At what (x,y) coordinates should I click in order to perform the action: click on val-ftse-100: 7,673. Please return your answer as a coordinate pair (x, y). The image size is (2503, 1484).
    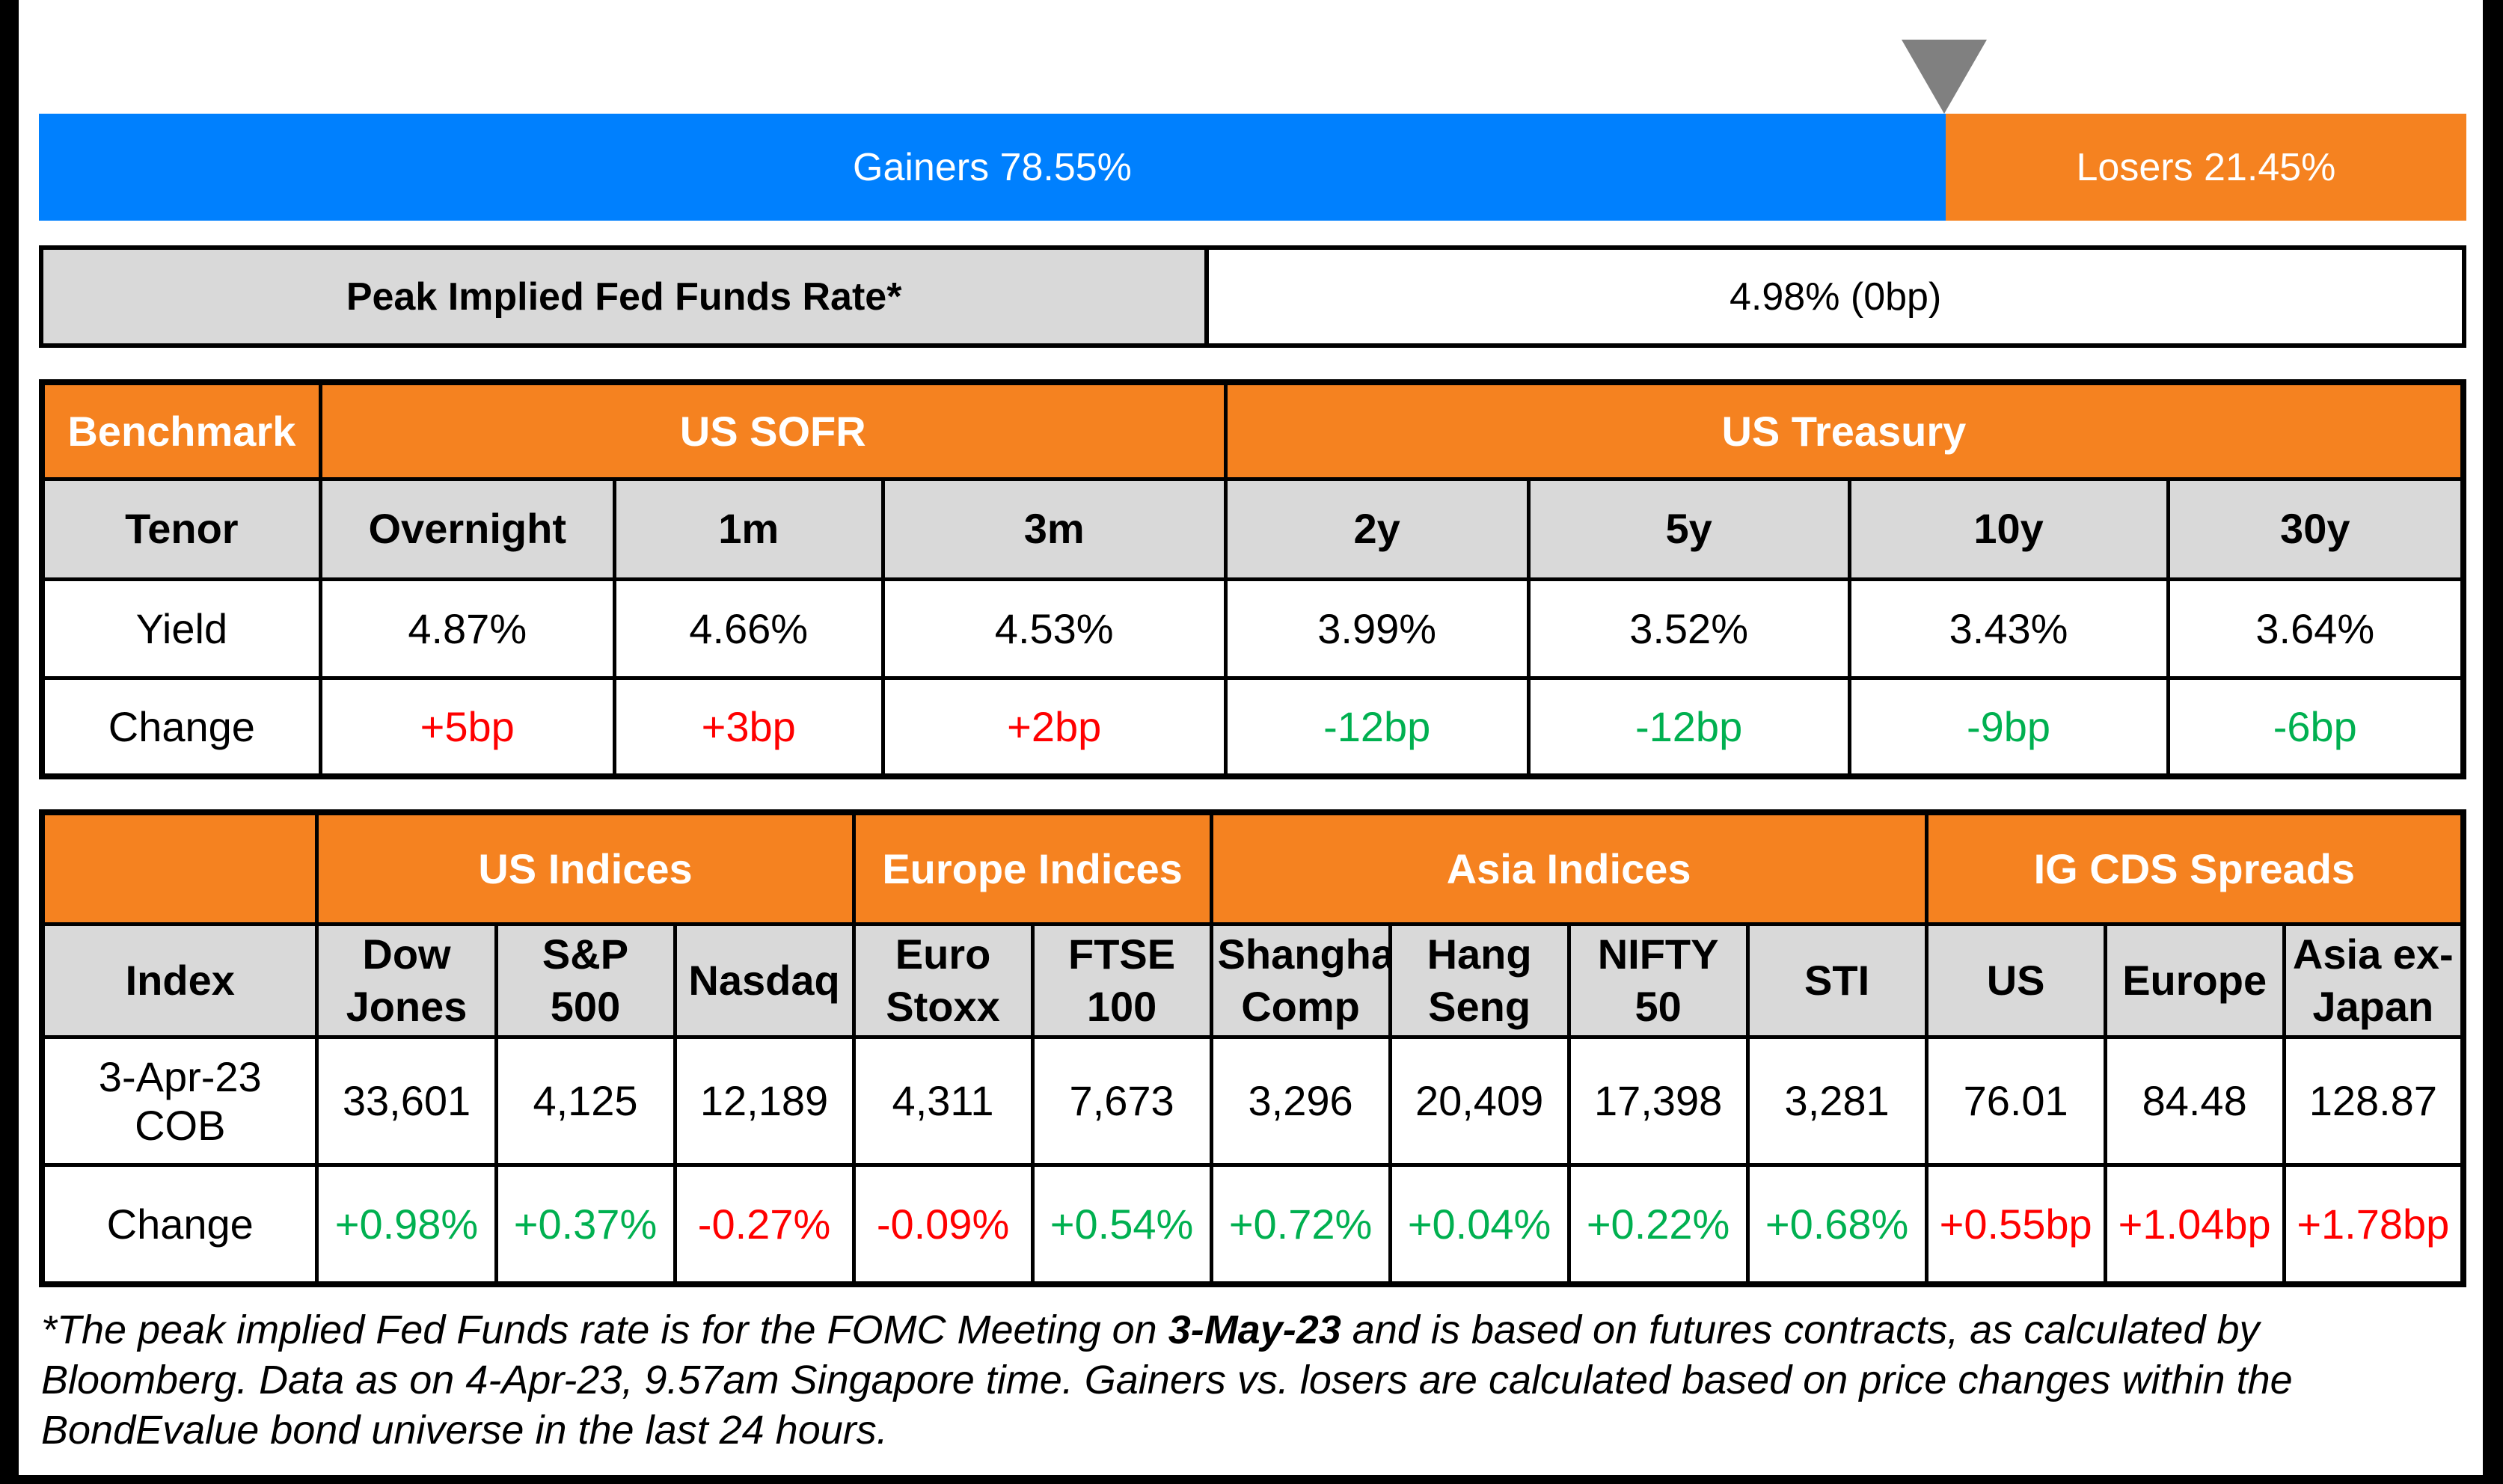
    Looking at the image, I should click on (1122, 1100).